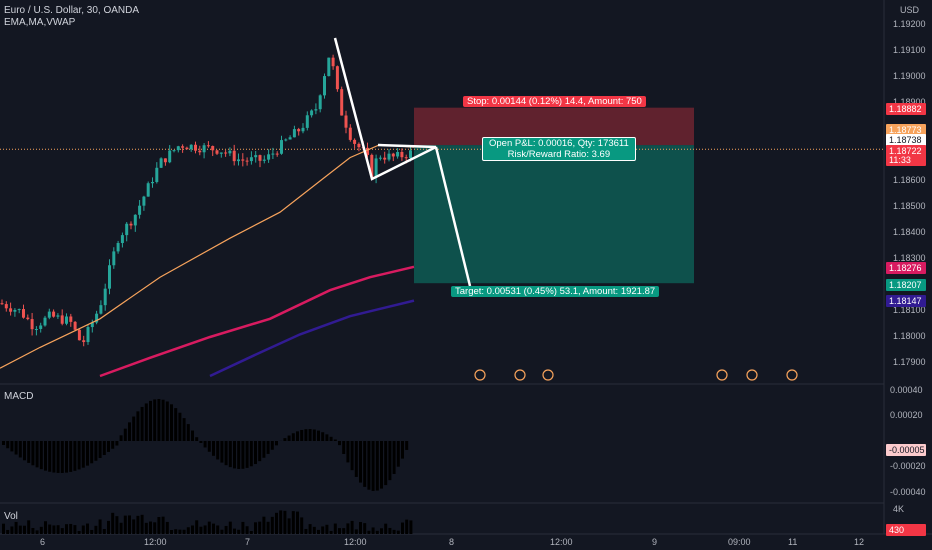 The image size is (932, 550). What do you see at coordinates (385, 109) in the screenshot?
I see `pattern-drawing` at bounding box center [385, 109].